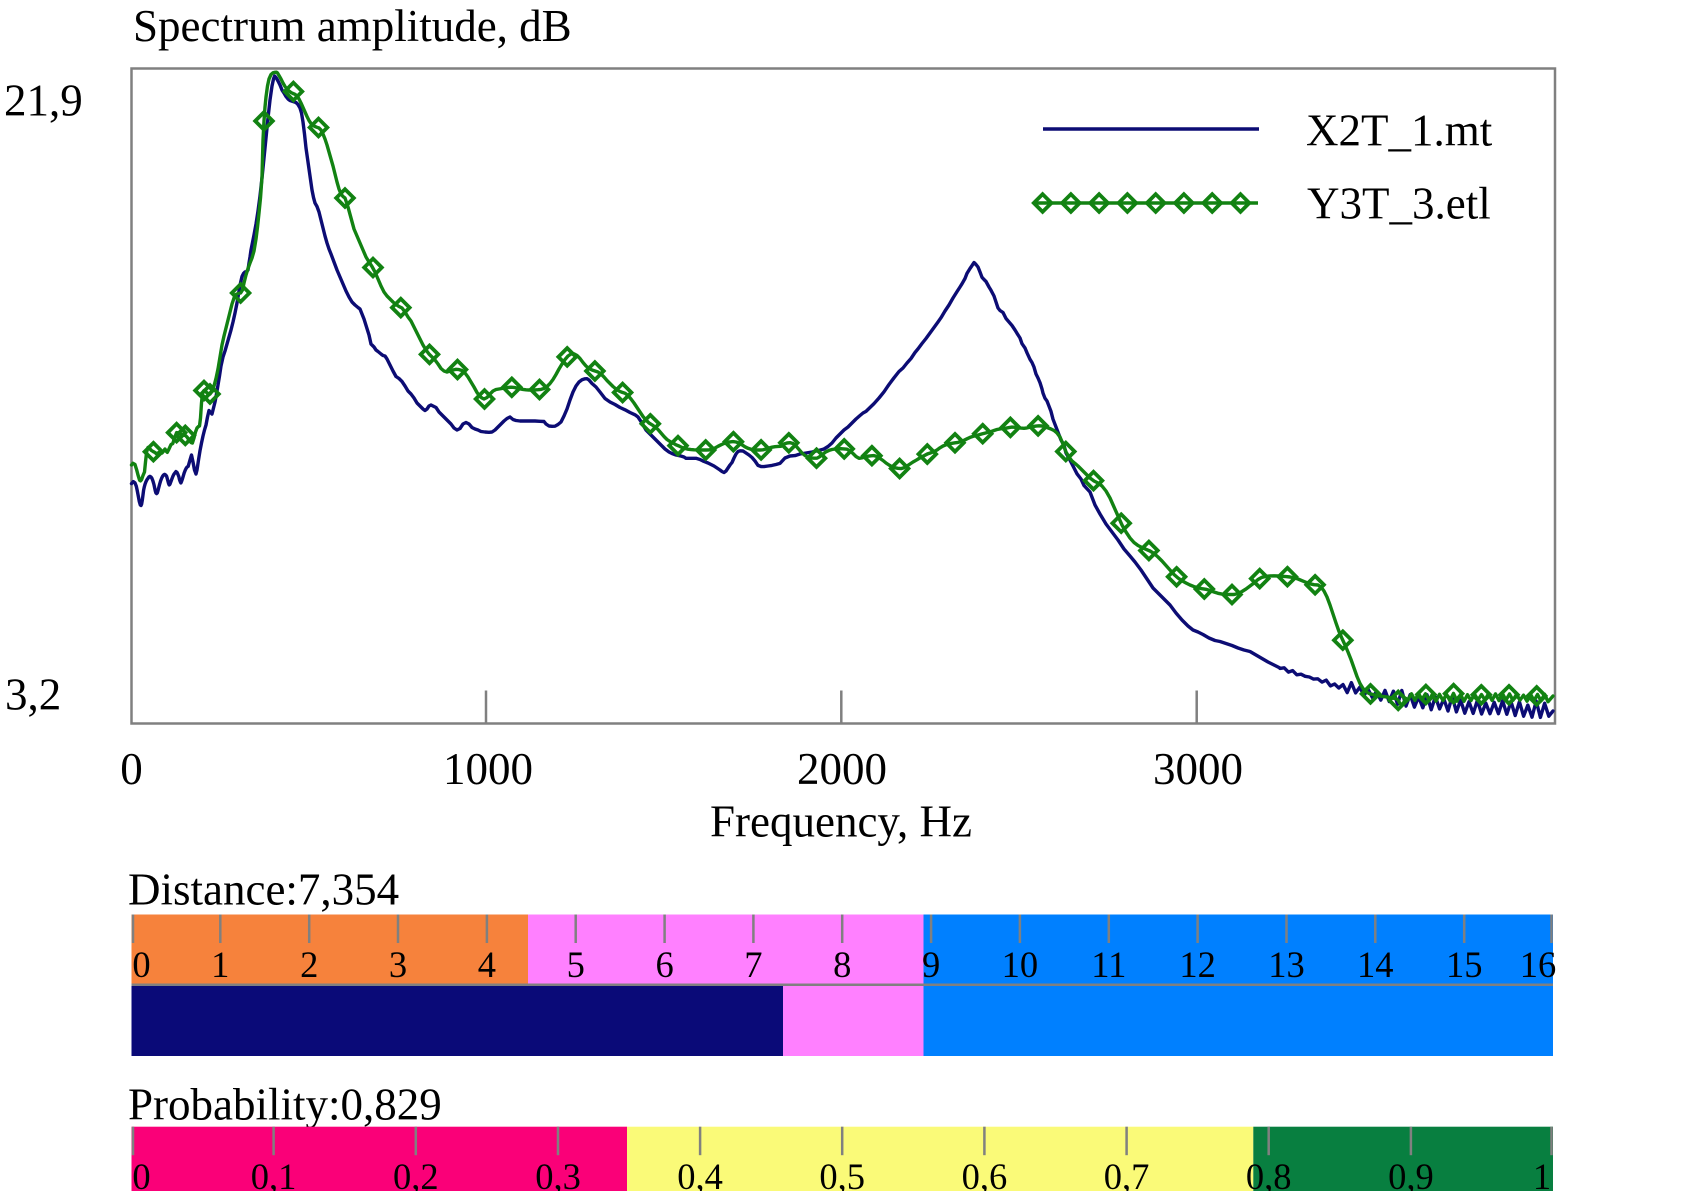  I want to click on svg-text: Y3T_3.etl, so click(1399, 204).